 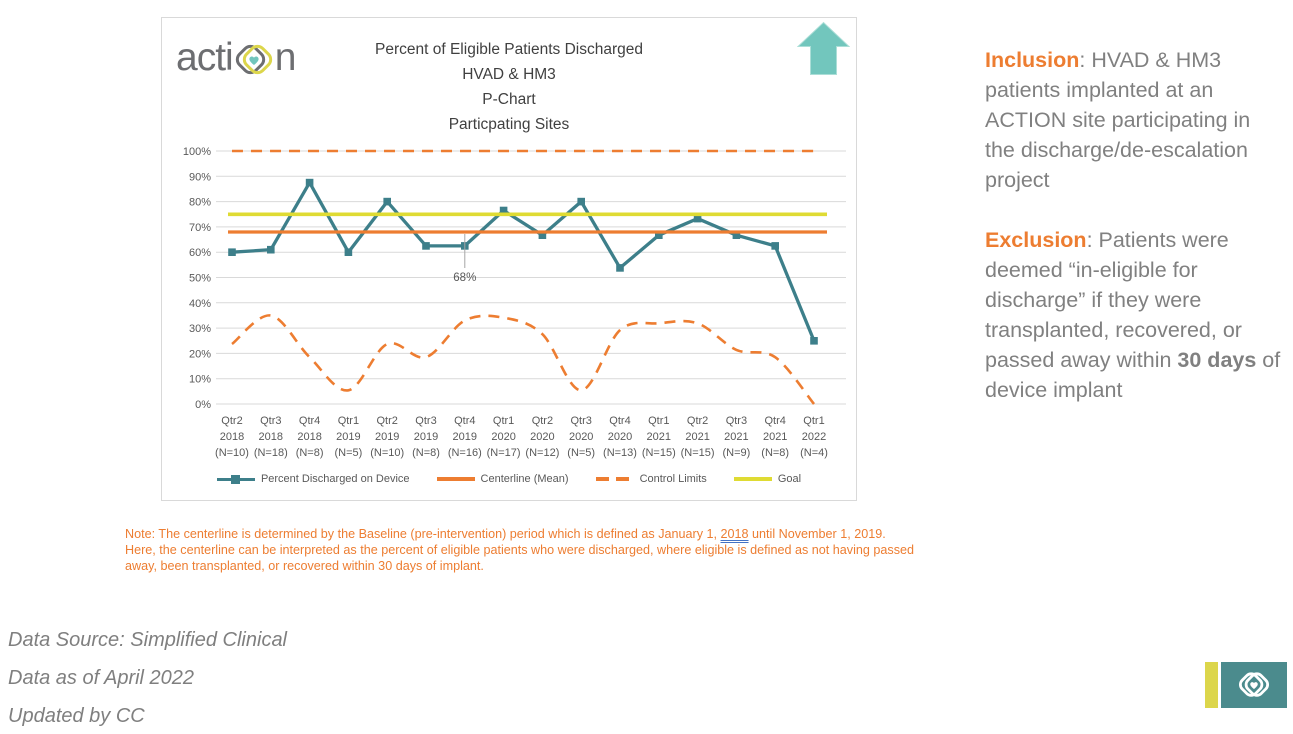 I want to click on exclusion-text-2: of device implant, so click(x=1133, y=375).